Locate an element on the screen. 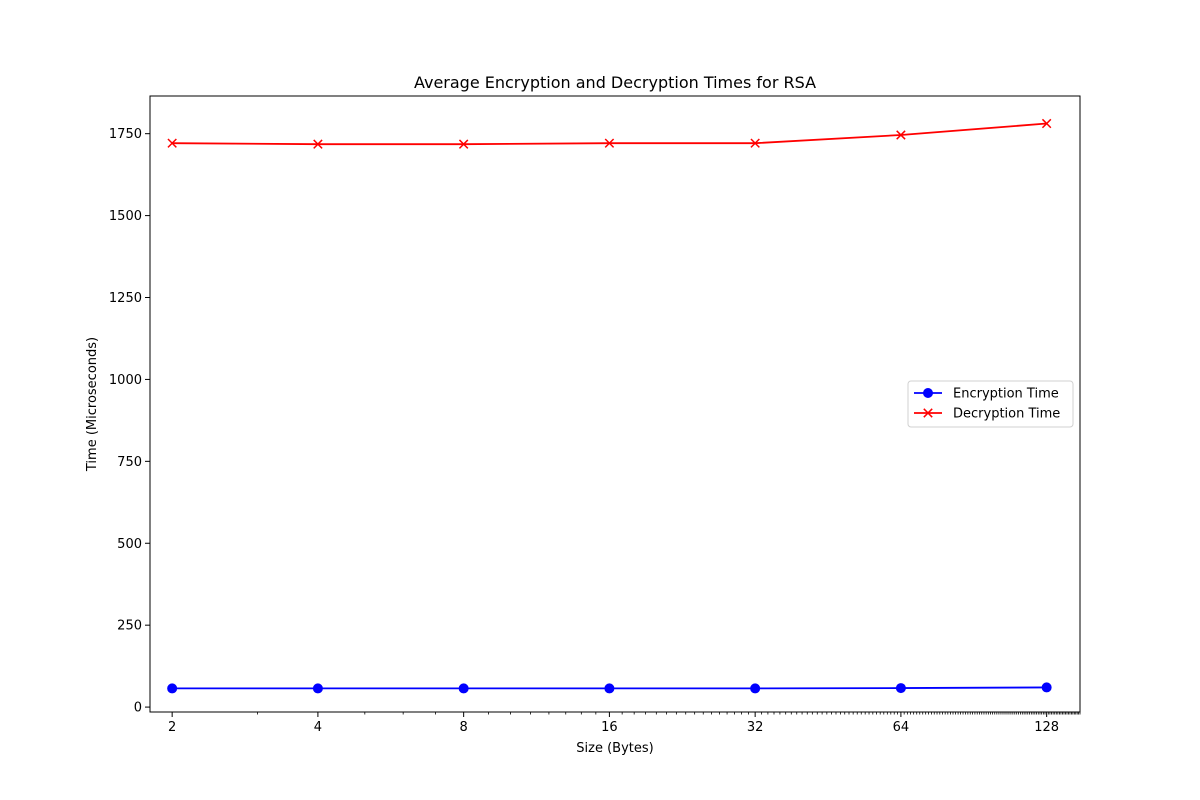 The width and height of the screenshot is (1200, 800). legend: Encryption Time Decryption Time is located at coordinates (990, 404).